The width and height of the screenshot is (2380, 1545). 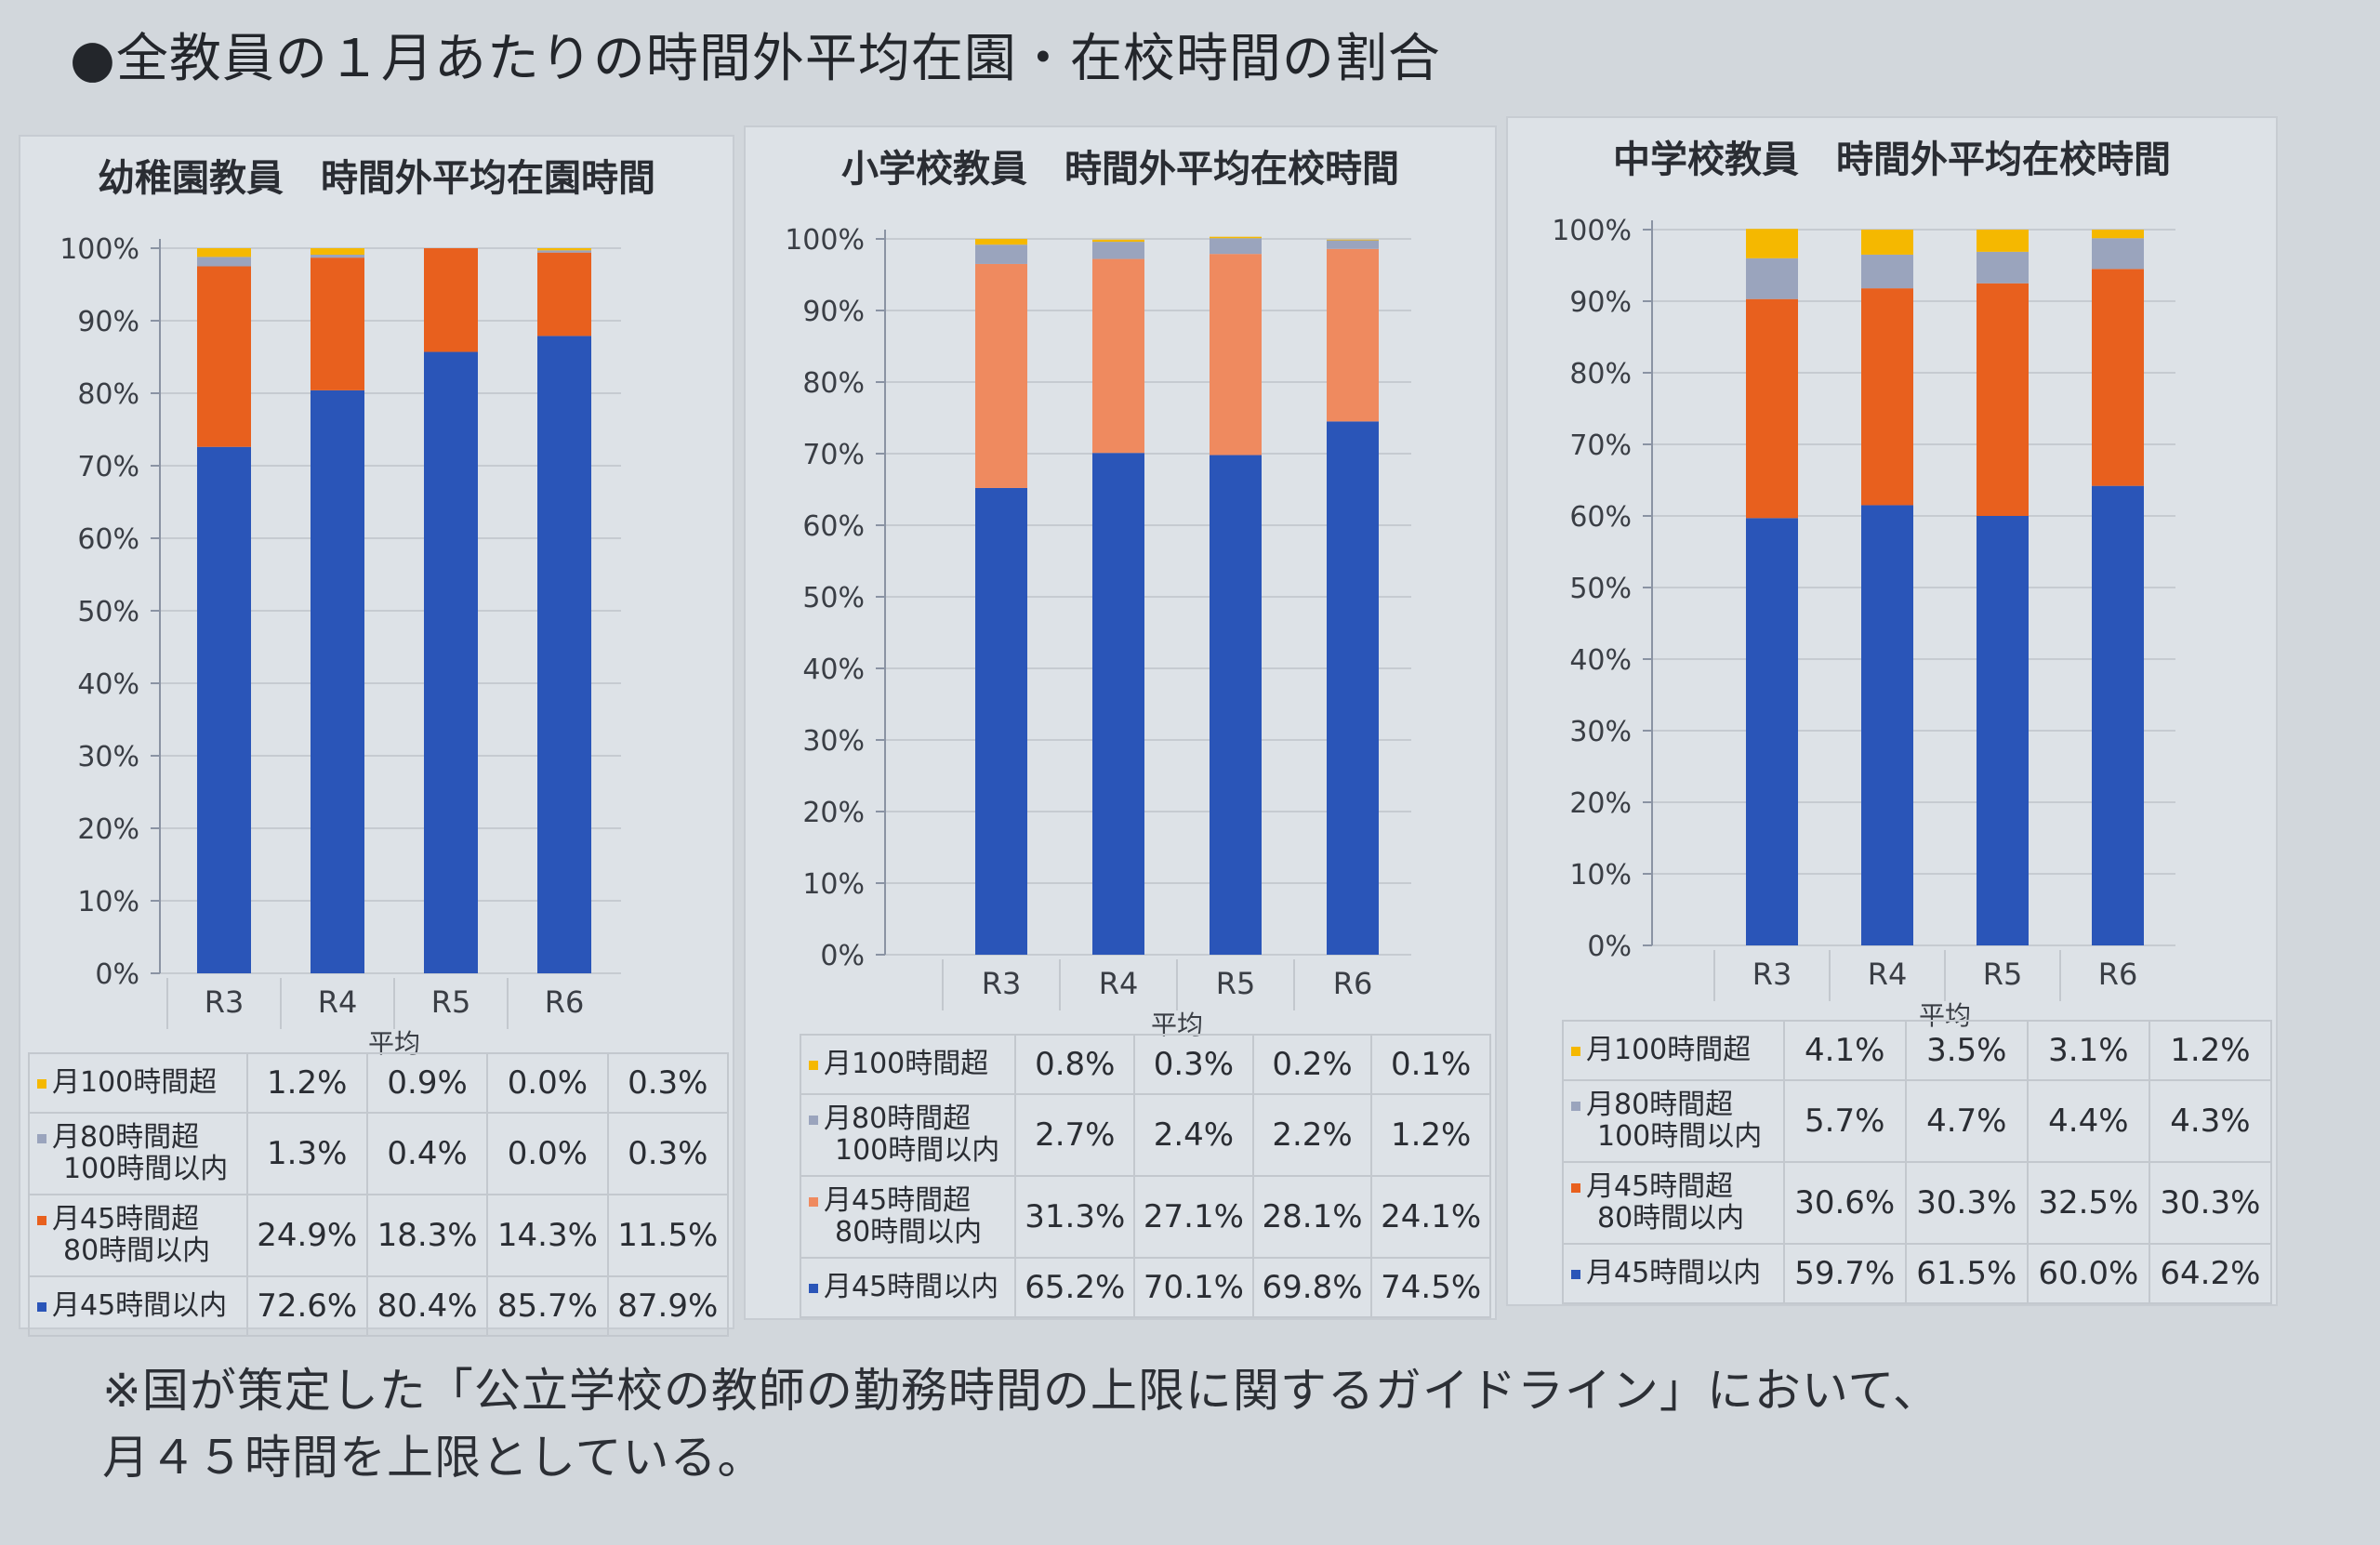 I want to click on footnote-line-2: 月４５時間を上限としている。, so click(x=433, y=1458).